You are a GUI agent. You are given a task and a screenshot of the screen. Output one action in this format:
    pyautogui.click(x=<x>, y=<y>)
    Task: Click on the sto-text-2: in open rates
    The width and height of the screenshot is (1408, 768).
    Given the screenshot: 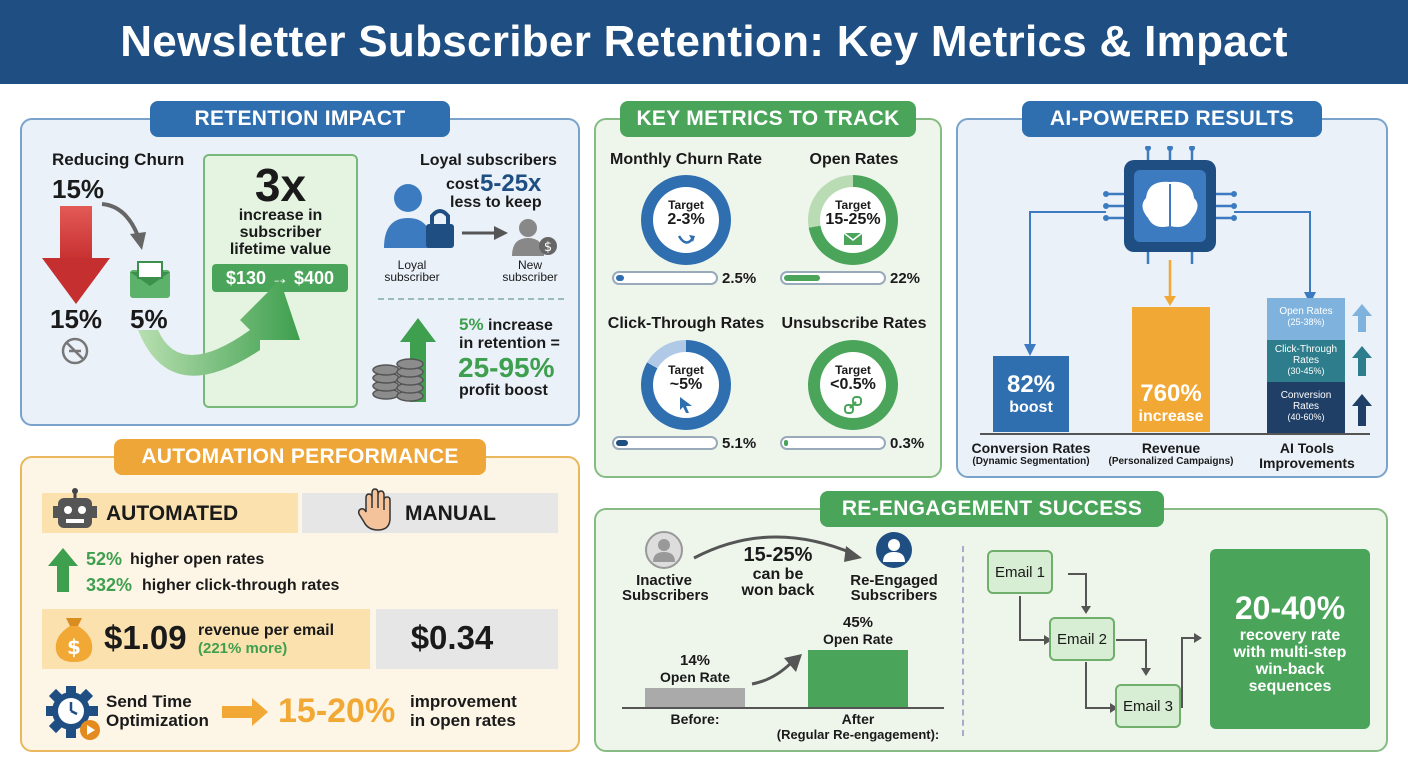 What is the action you would take?
    pyautogui.click(x=463, y=720)
    